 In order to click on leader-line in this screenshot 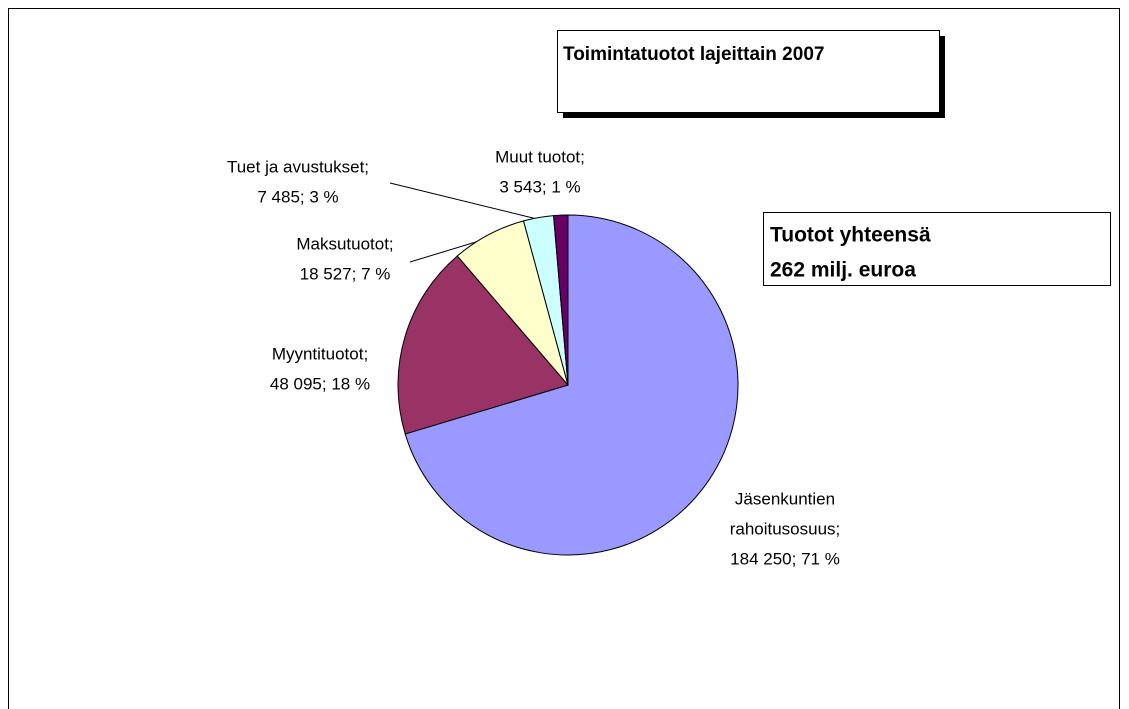, I will do `click(463, 201)`.